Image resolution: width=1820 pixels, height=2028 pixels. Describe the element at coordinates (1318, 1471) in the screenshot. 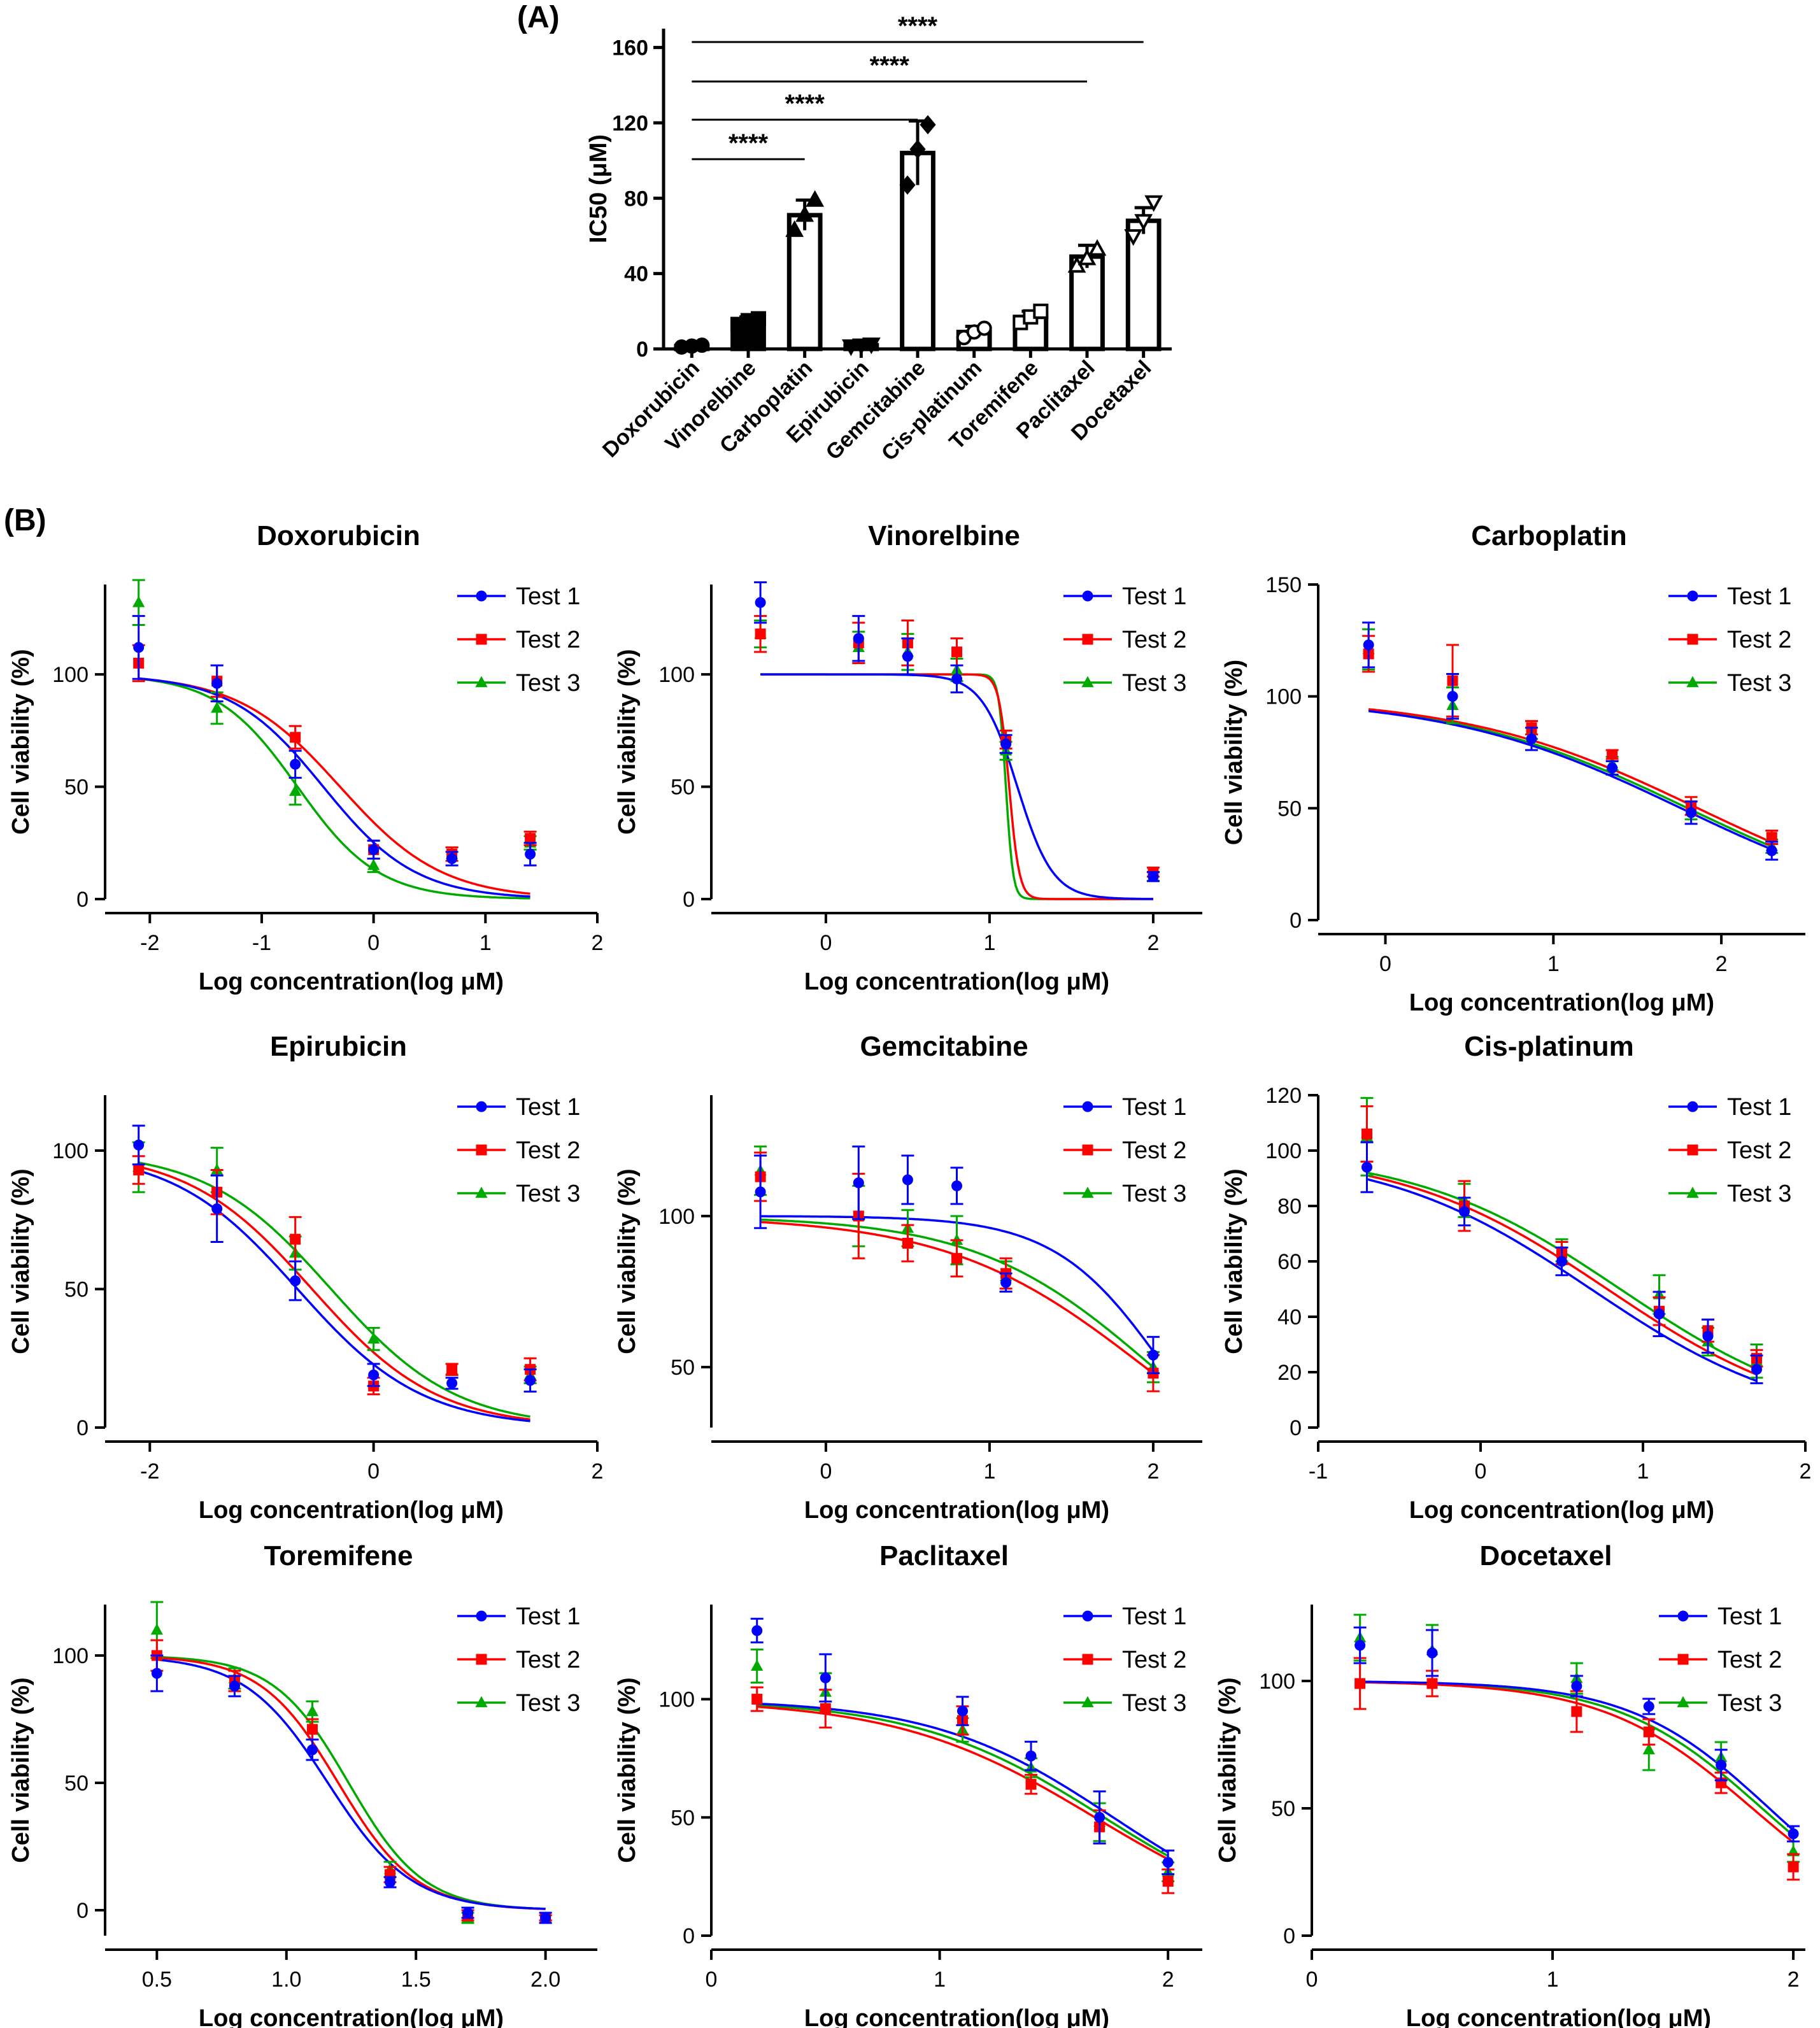

I see `x-tick-label: -1` at that location.